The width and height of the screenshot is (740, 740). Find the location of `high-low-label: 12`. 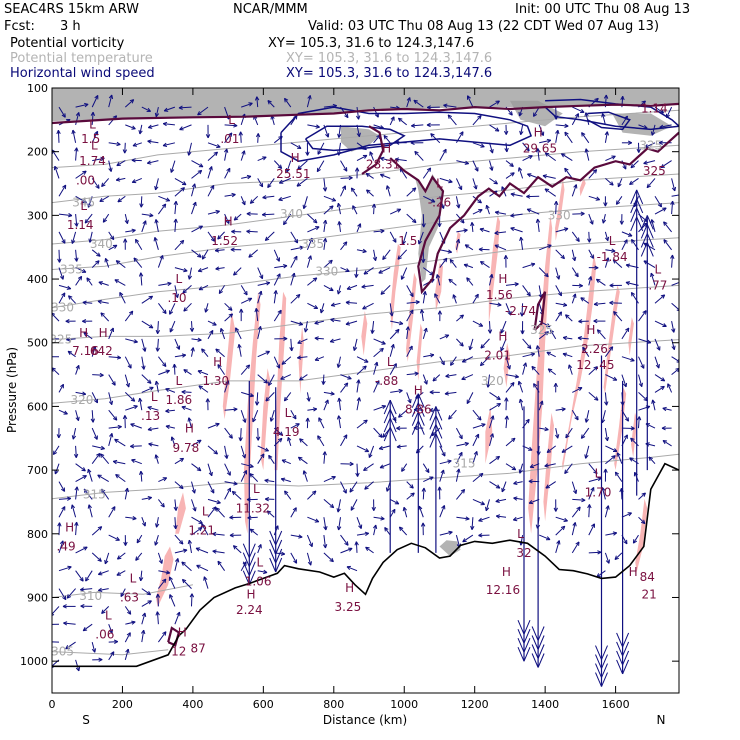

high-low-label: 12 is located at coordinates (178, 652).